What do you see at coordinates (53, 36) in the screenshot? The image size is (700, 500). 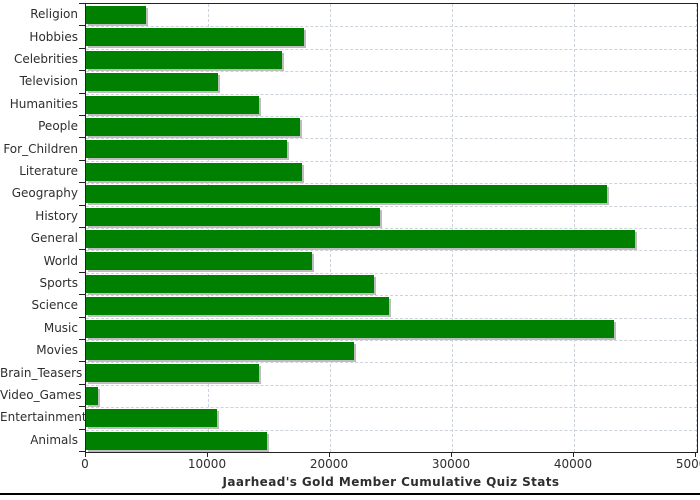 I see `category-label: Hobbies` at bounding box center [53, 36].